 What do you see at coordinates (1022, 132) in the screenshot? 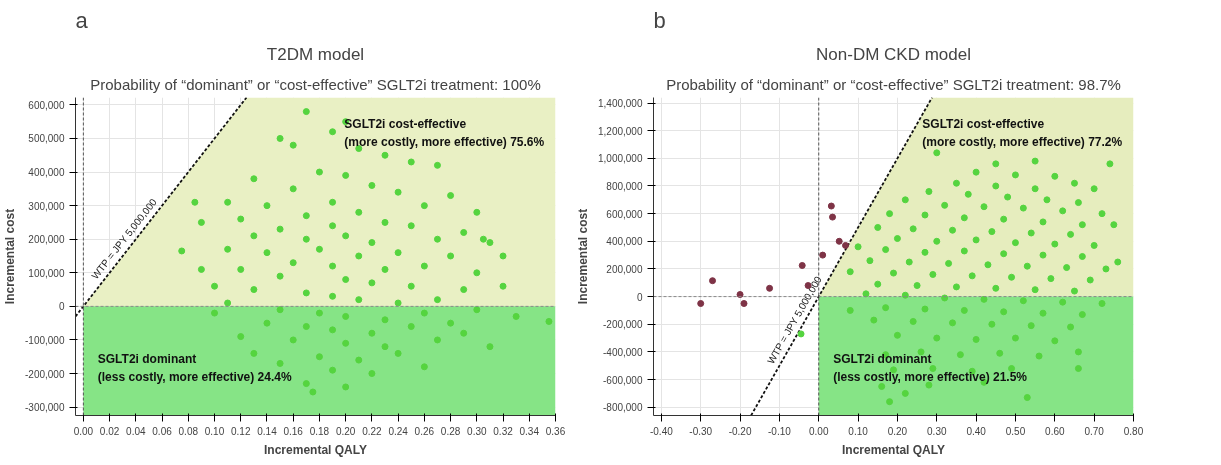
I see `annotation: SGLT2i cost-effective (more costly, more effective) 77.2%` at bounding box center [1022, 132].